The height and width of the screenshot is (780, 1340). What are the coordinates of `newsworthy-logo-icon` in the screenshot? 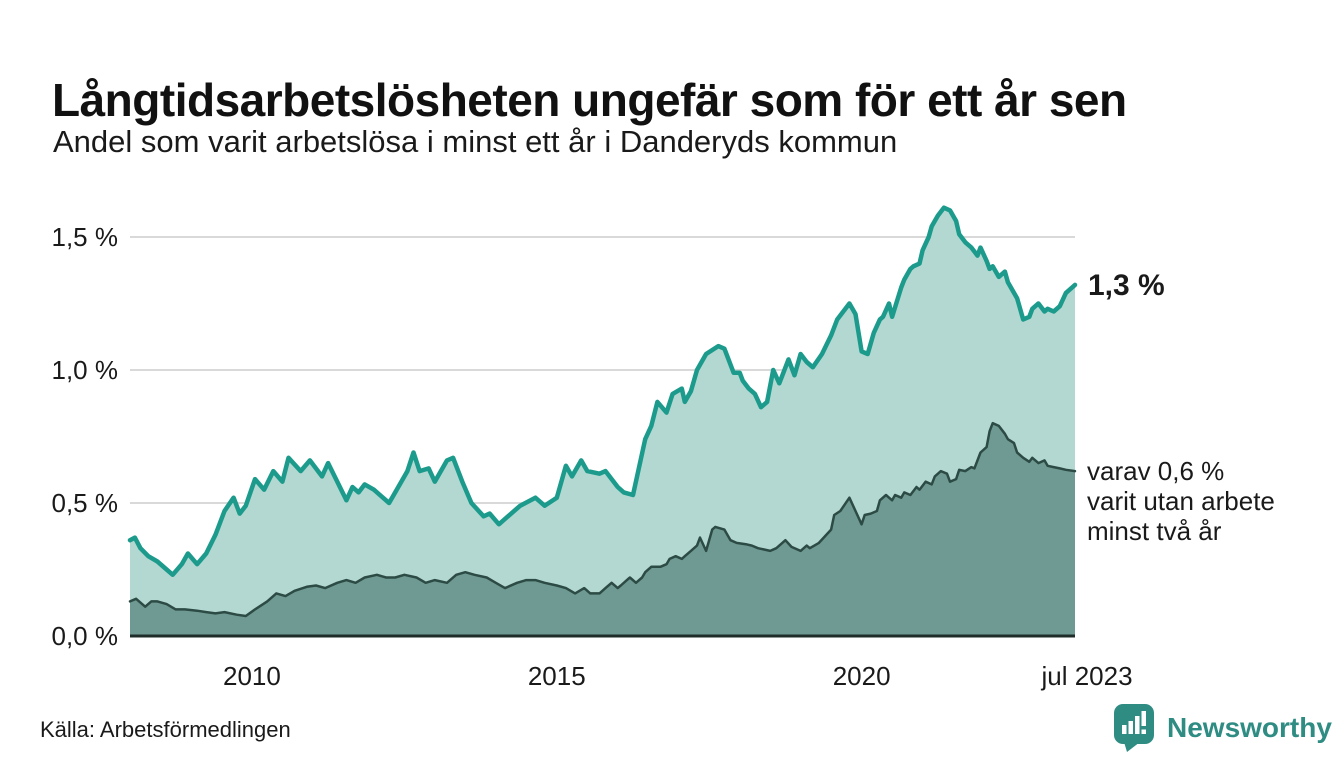 It's located at (1134, 728).